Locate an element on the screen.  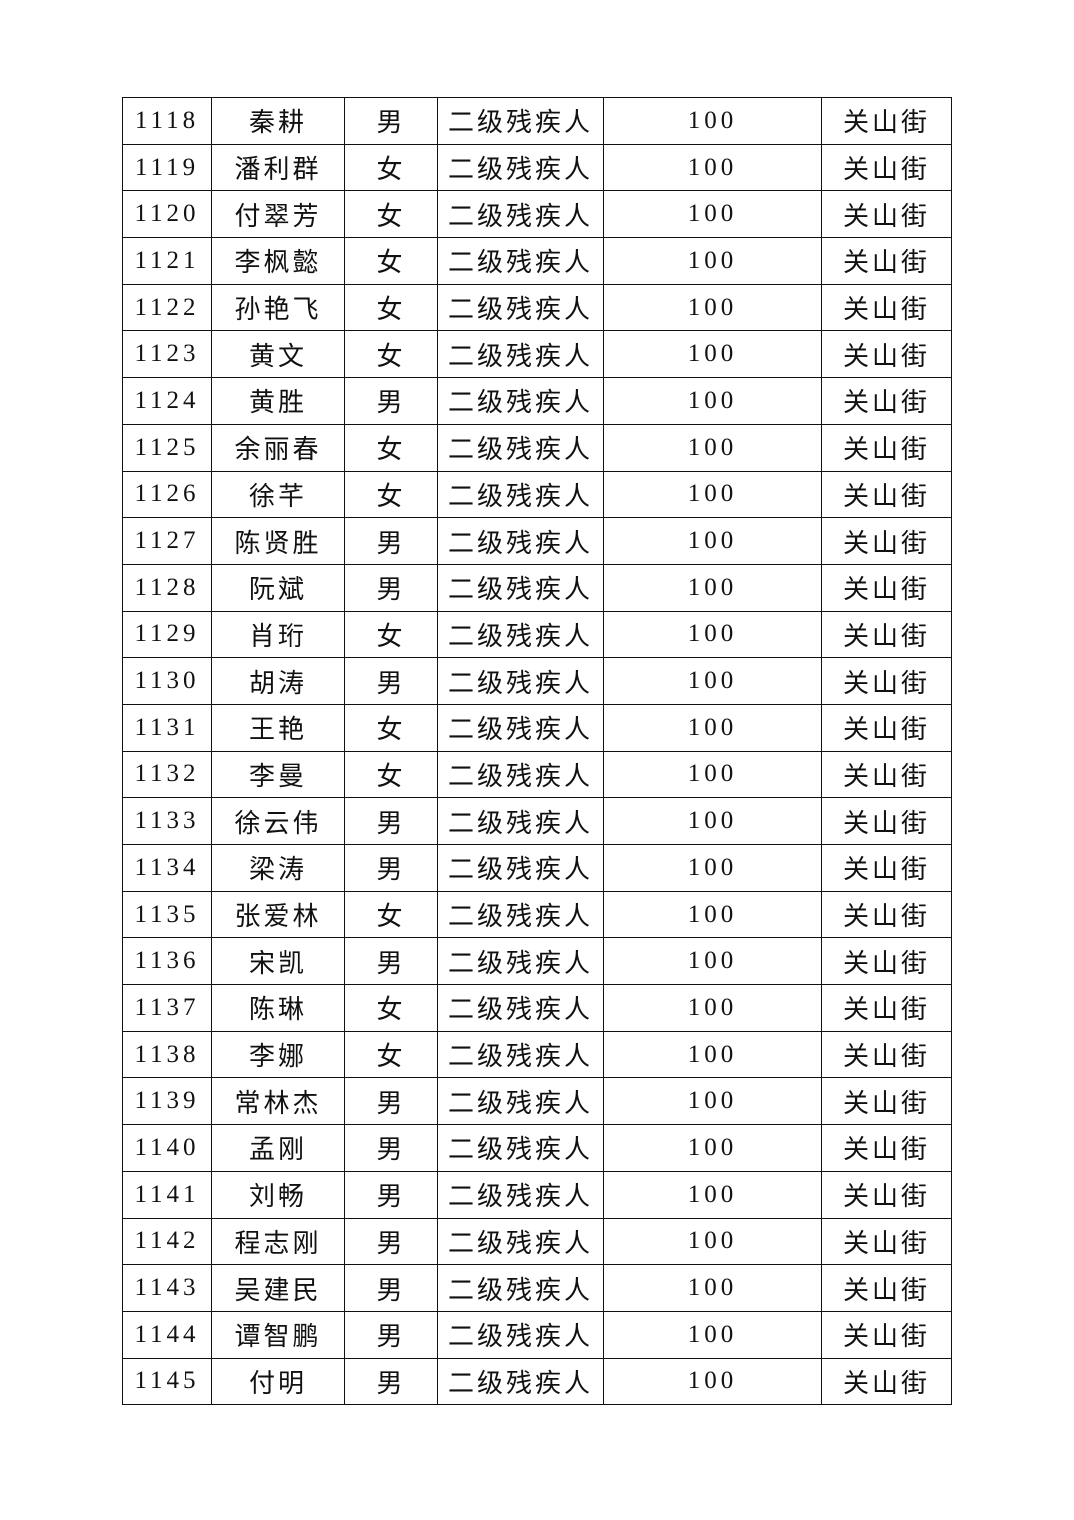
id-cell: 1133 is located at coordinates (167, 821).